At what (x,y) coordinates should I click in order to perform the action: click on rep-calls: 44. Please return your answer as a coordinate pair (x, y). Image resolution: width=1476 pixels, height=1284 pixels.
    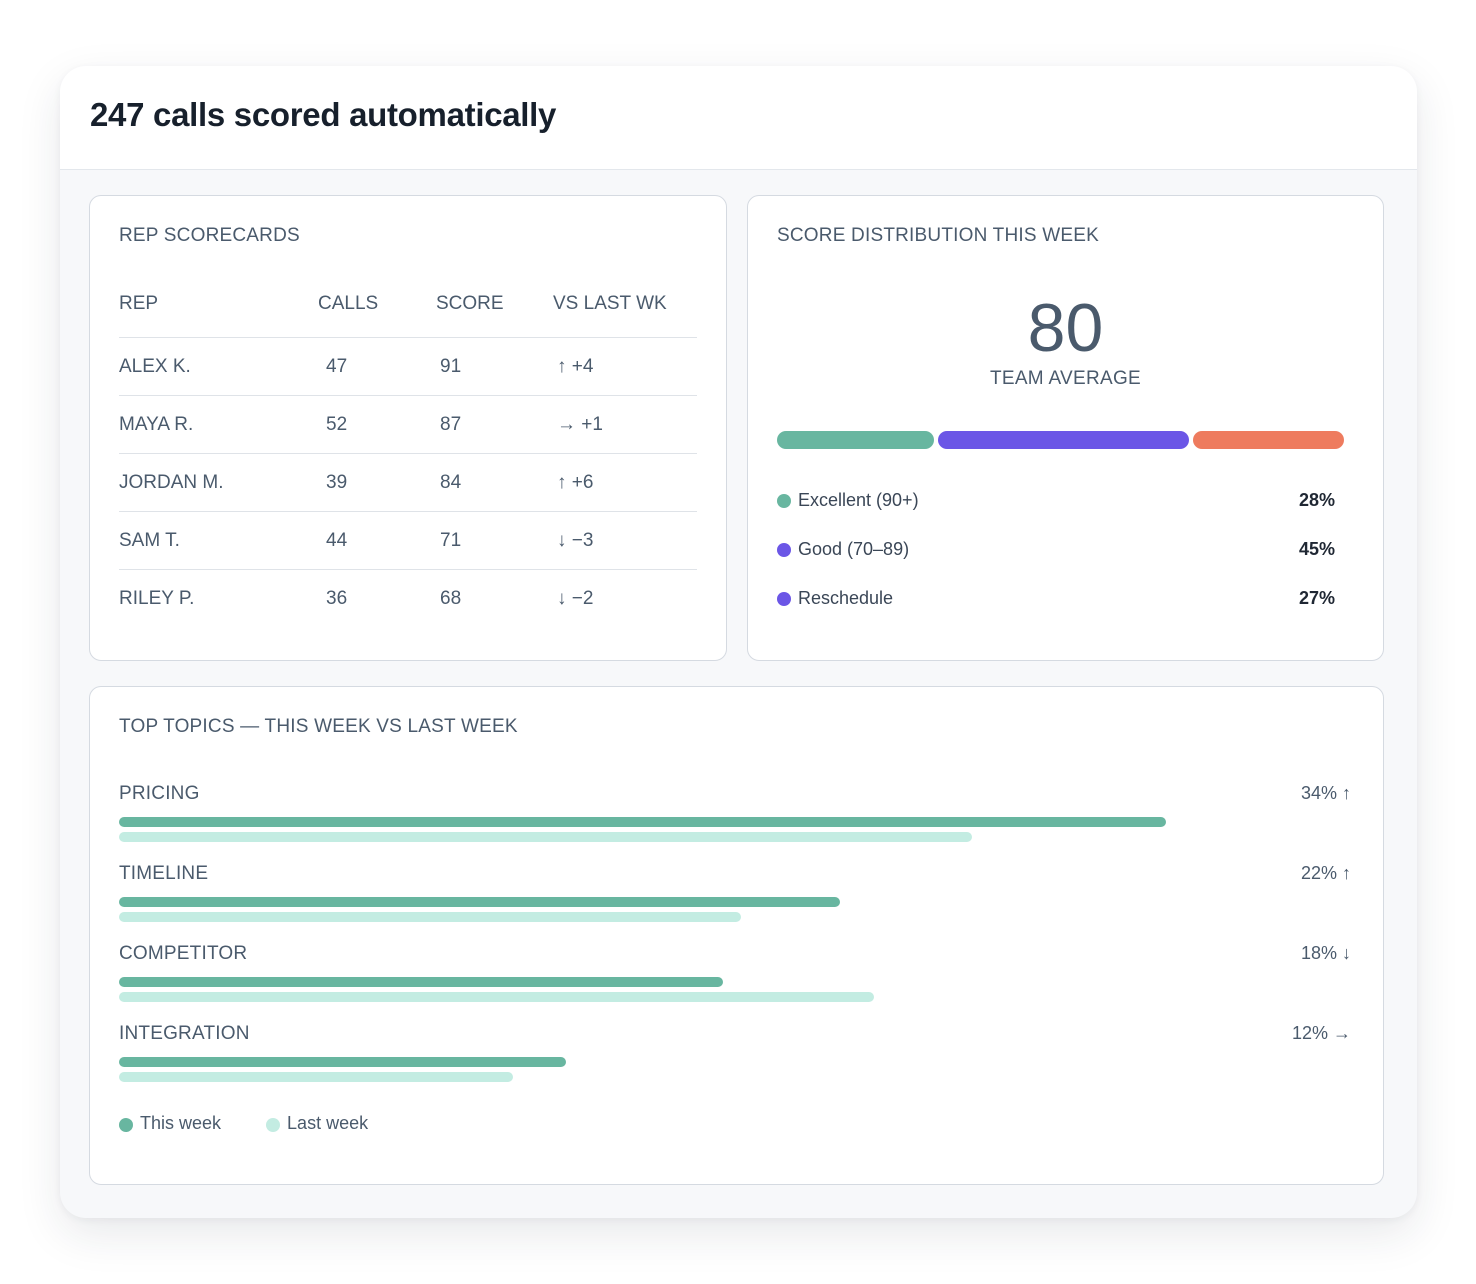
    Looking at the image, I should click on (337, 540).